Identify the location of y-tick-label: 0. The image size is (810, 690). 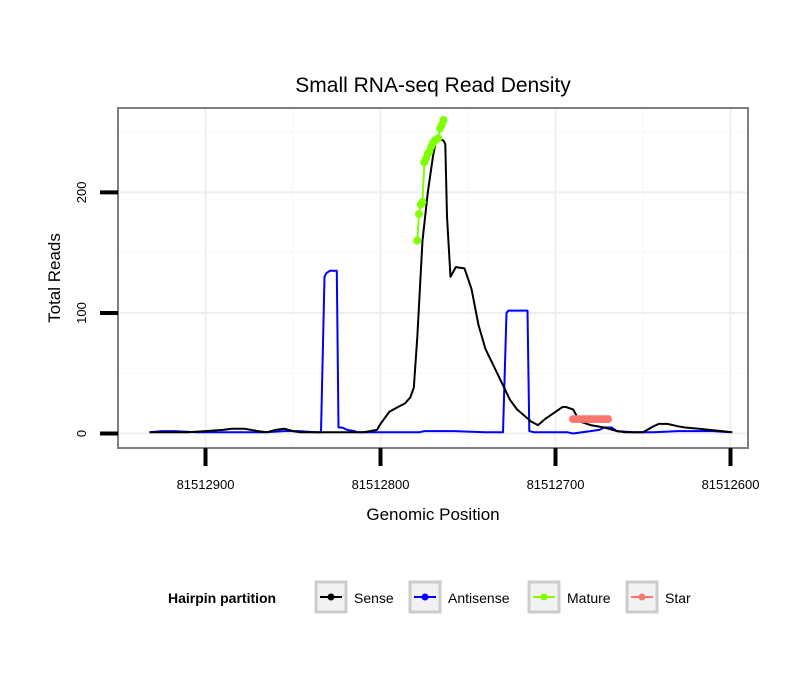
(81, 433).